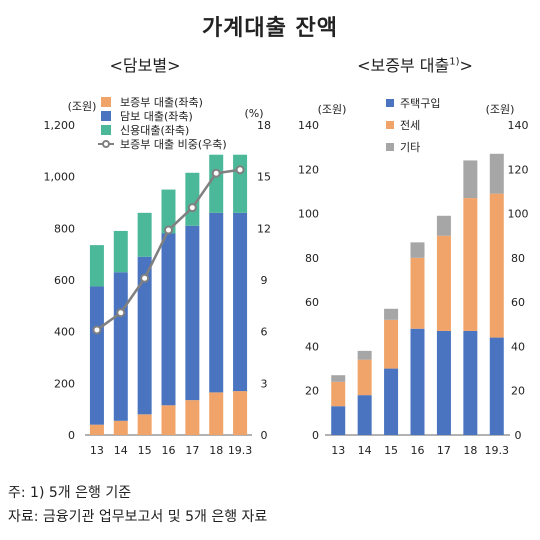 The height and width of the screenshot is (540, 540). What do you see at coordinates (154, 130) in the screenshot?
I see `left-legend-label: 신용대출(좌축)` at bounding box center [154, 130].